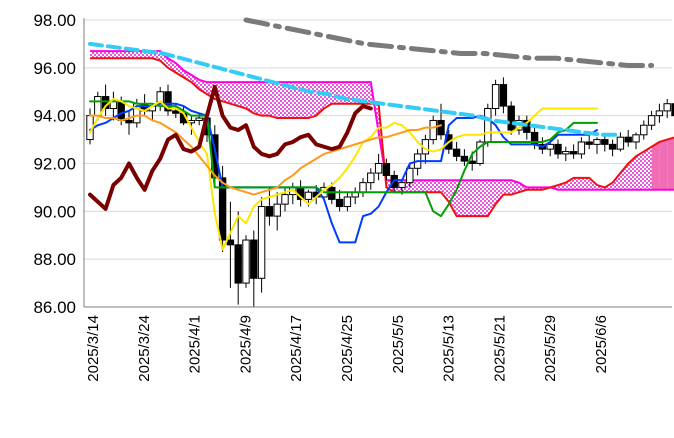  I want to click on y-tick-label: 98.00, so click(54, 20).